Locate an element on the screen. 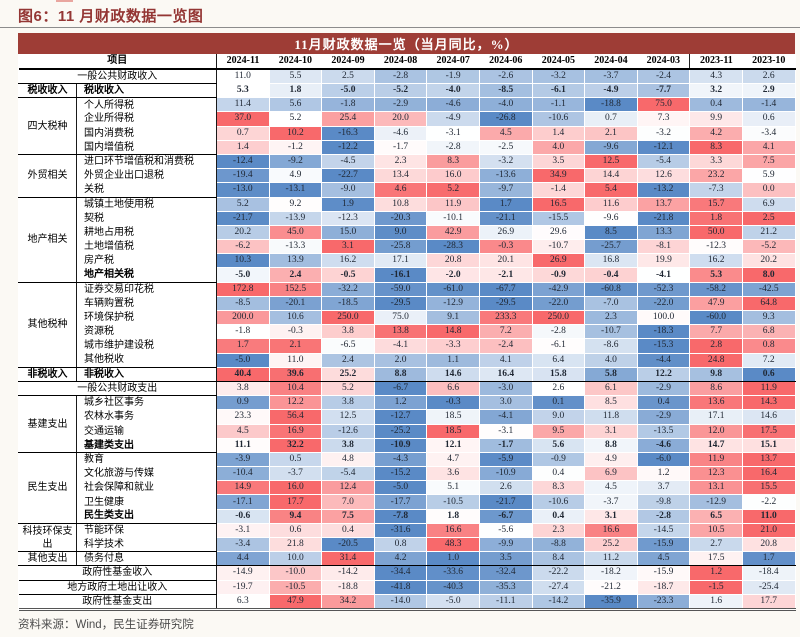 The width and height of the screenshot is (800, 637). value-cell: -3.3 is located at coordinates (453, 346).